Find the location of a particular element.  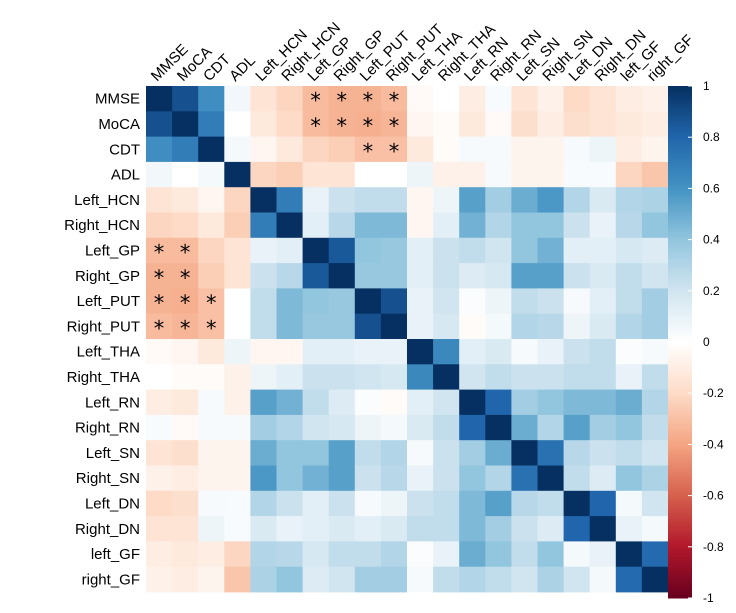

heatmap-cell-right_GF-MoCA is located at coordinates (185, 579).